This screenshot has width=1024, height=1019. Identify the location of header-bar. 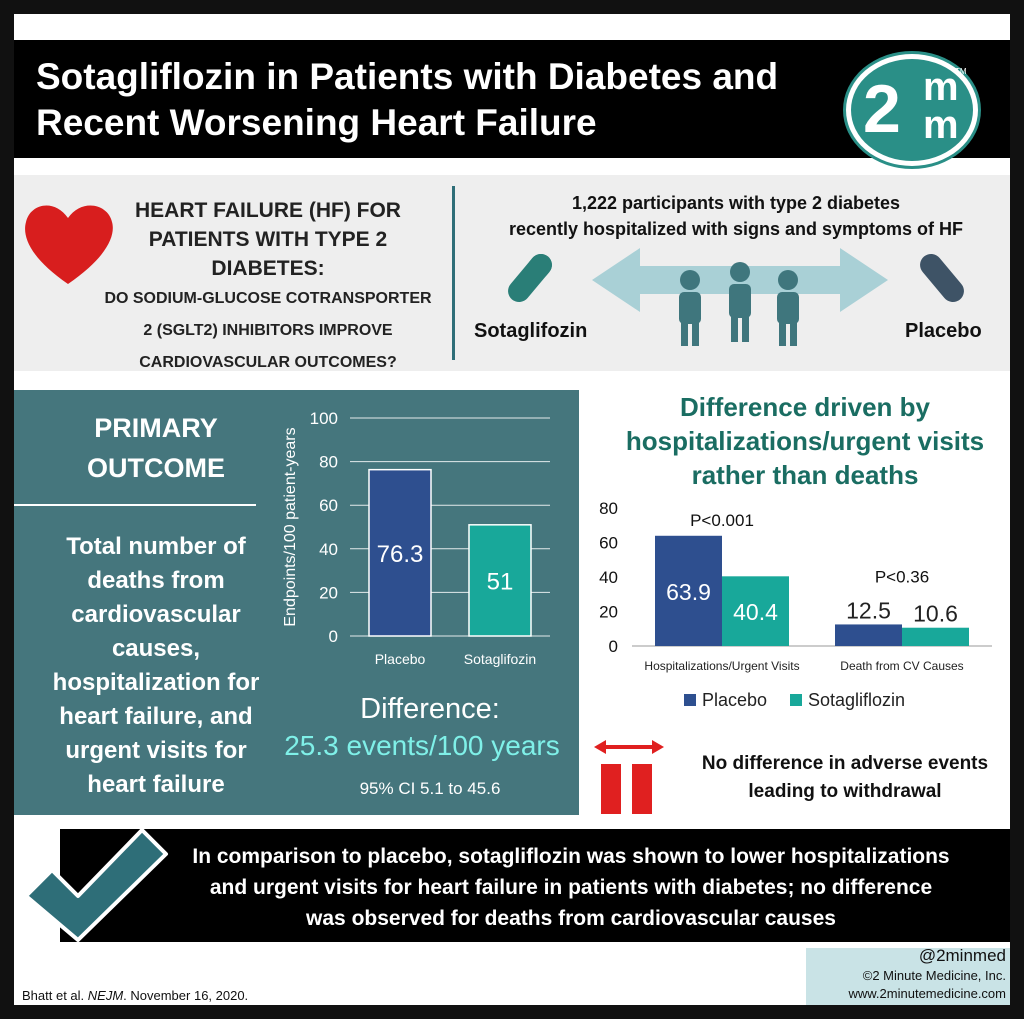
(512, 99).